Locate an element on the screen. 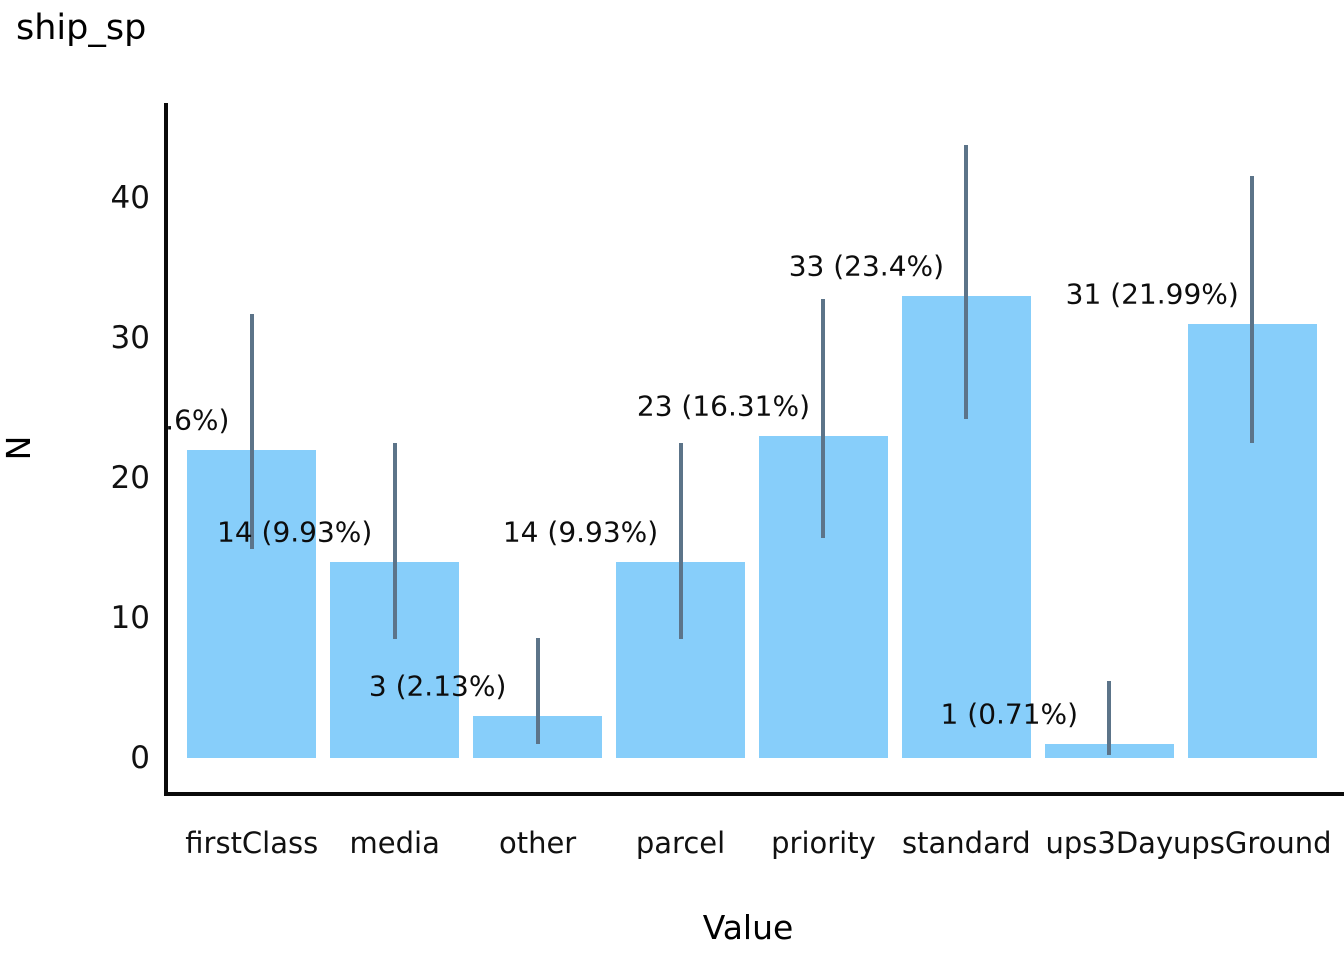 This screenshot has height=960, width=1344. error-bar-firstClass is located at coordinates (251, 432).